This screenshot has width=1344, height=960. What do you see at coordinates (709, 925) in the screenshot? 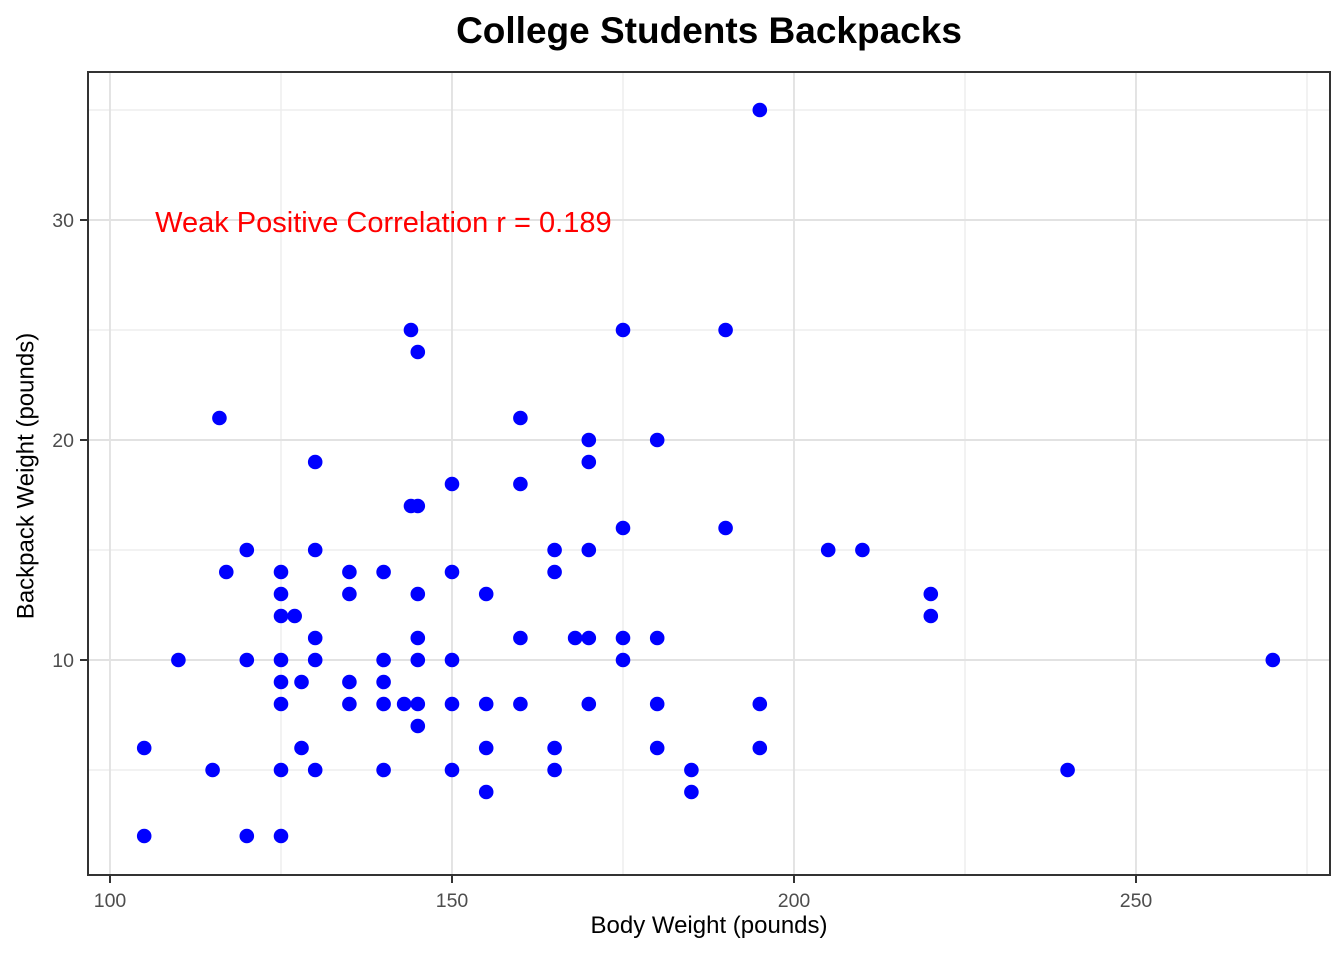
I see `x-axis-title: Body Weight (pounds)` at bounding box center [709, 925].